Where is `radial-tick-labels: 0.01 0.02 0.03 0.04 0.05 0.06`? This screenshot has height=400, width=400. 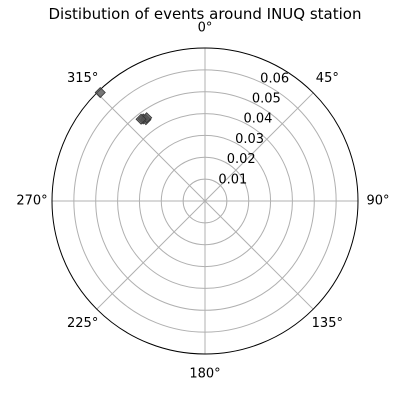
radial-tick-labels: 0.01 0.02 0.03 0.04 0.05 0.06 is located at coordinates (253, 129).